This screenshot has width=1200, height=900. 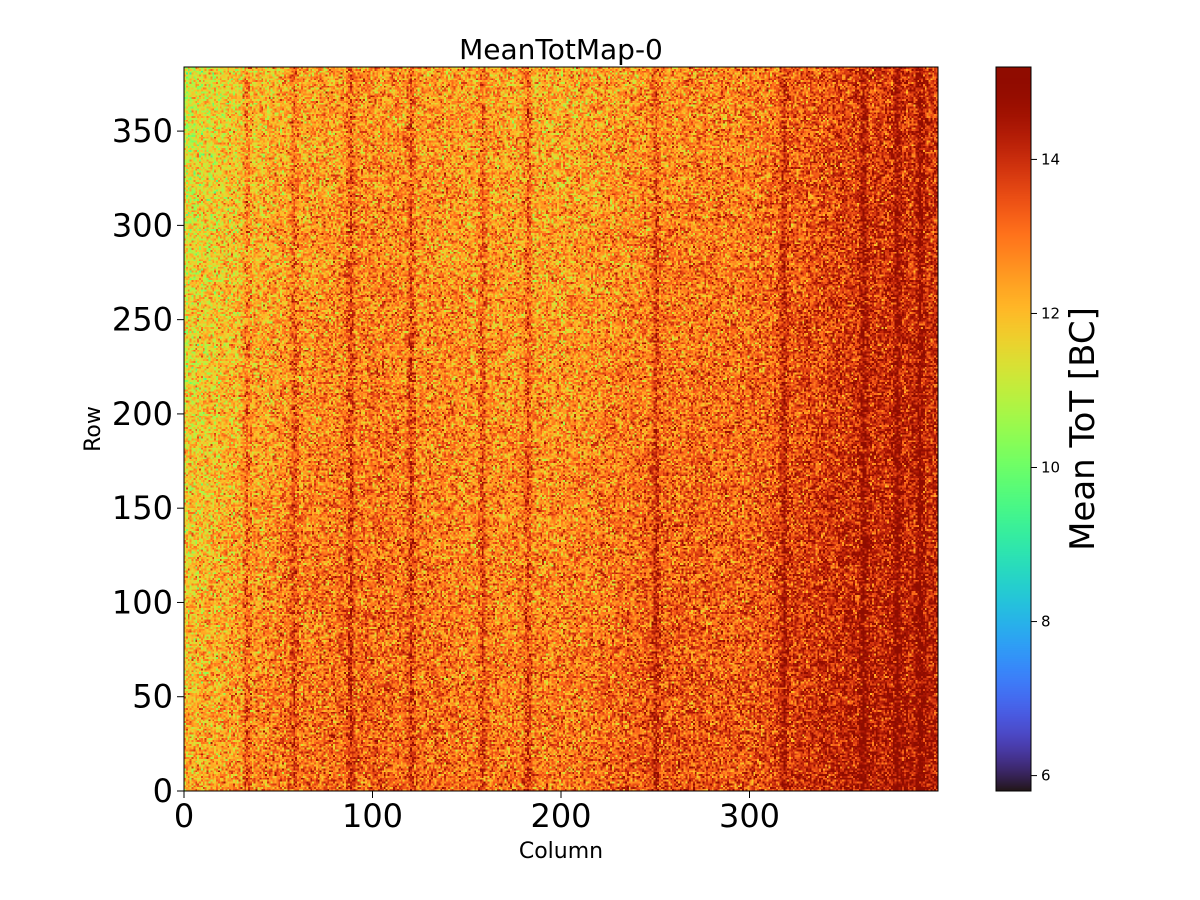 What do you see at coordinates (1050, 159) in the screenshot?
I see `colorbar-tick-label: 14` at bounding box center [1050, 159].